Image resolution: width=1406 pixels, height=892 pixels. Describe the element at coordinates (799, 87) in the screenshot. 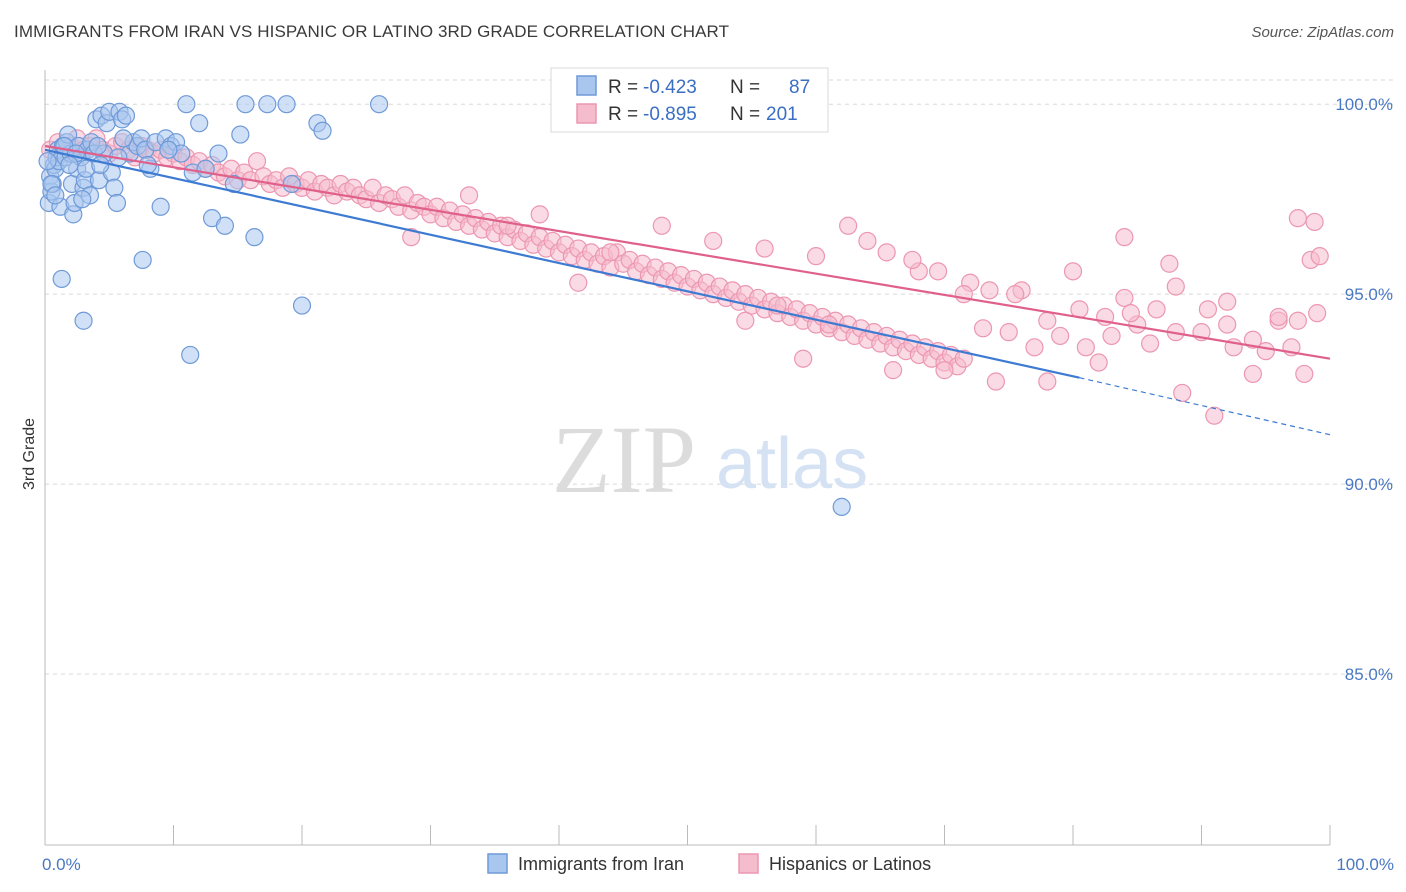

I see `legend-n-value-1: 87` at that location.